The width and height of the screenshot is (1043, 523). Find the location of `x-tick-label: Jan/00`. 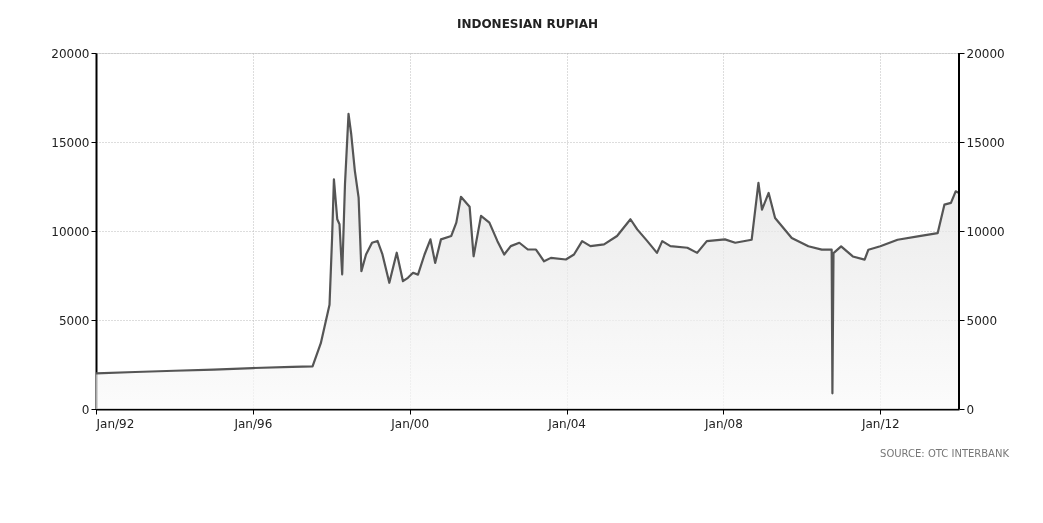

x-tick-label: Jan/00 is located at coordinates (410, 423).